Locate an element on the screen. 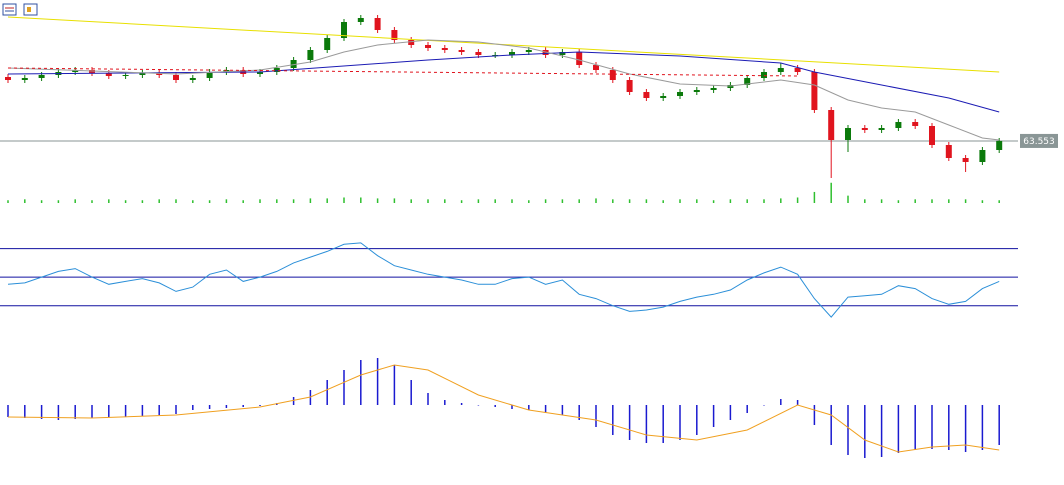 Image resolution: width=1064 pixels, height=485 pixels. price-label: 63.553 is located at coordinates (1039, 142).